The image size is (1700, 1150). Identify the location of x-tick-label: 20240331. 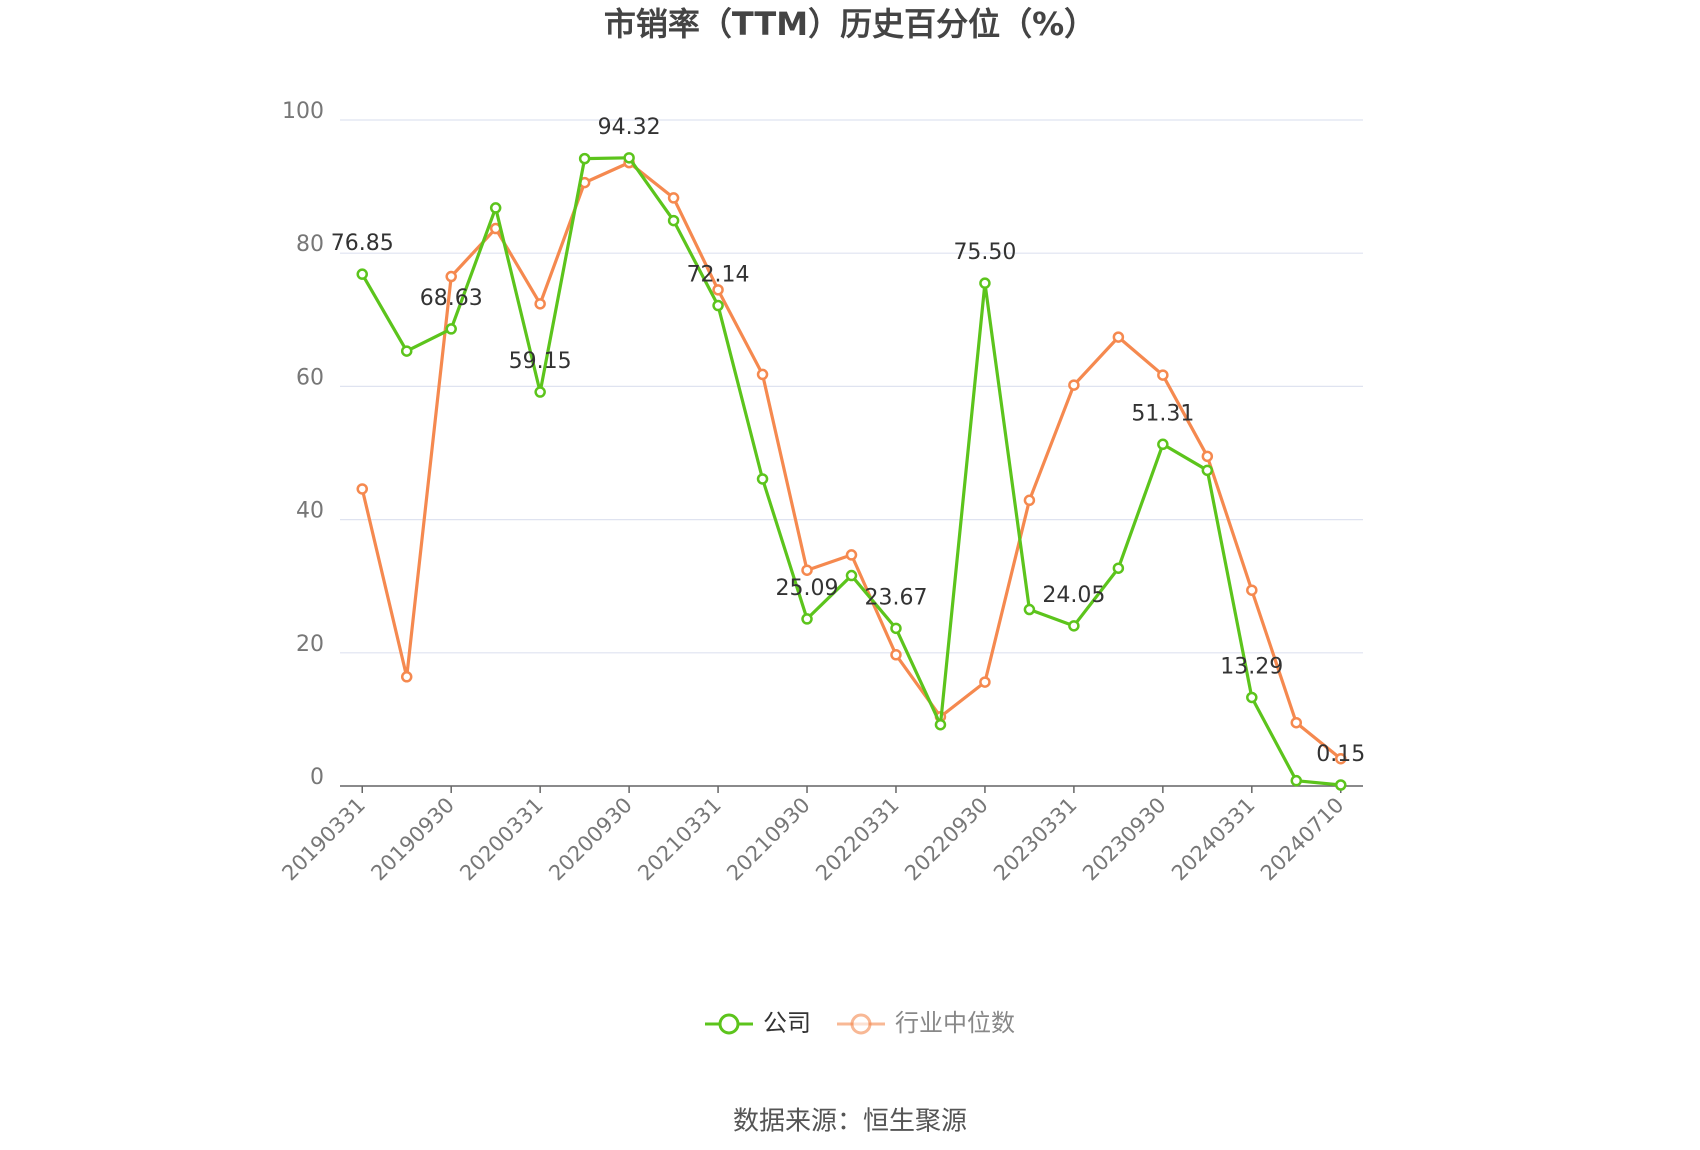
(1213, 839).